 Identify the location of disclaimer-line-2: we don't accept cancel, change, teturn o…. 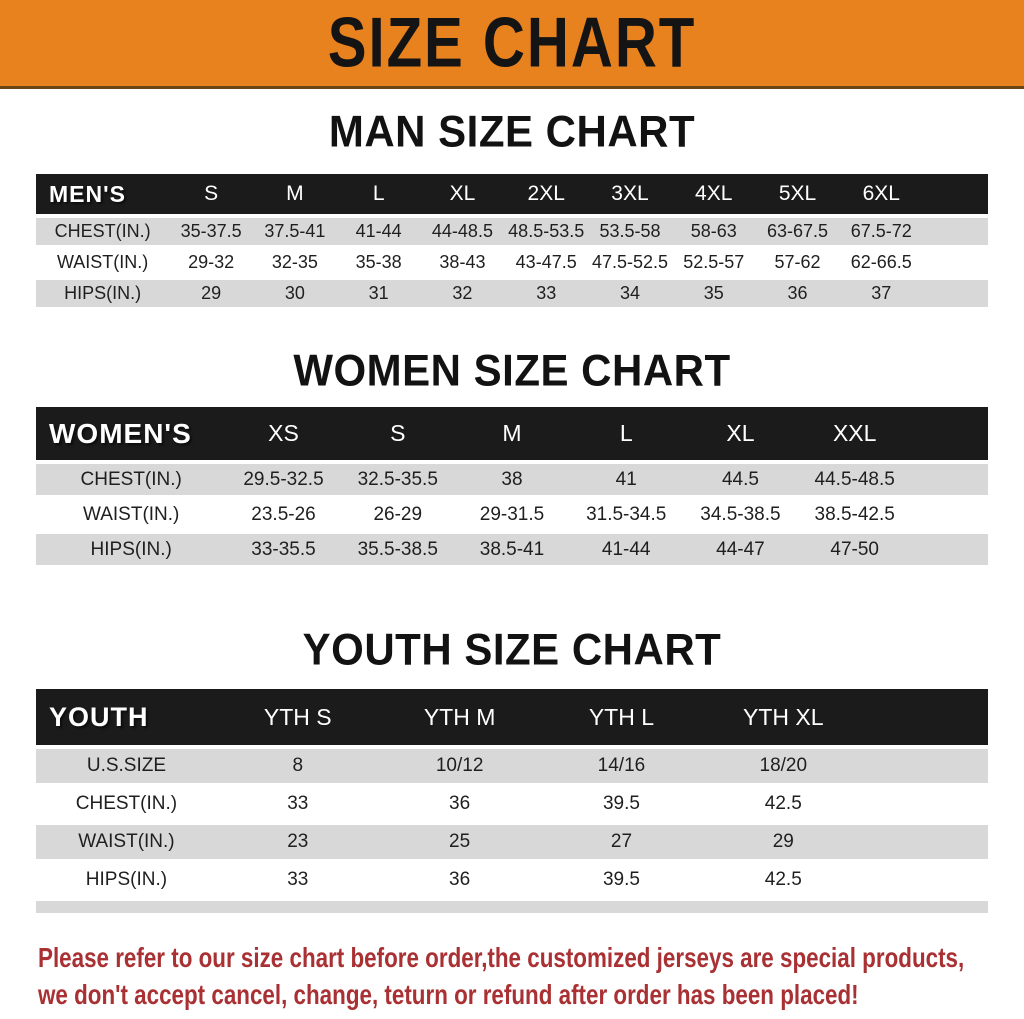
(448, 994).